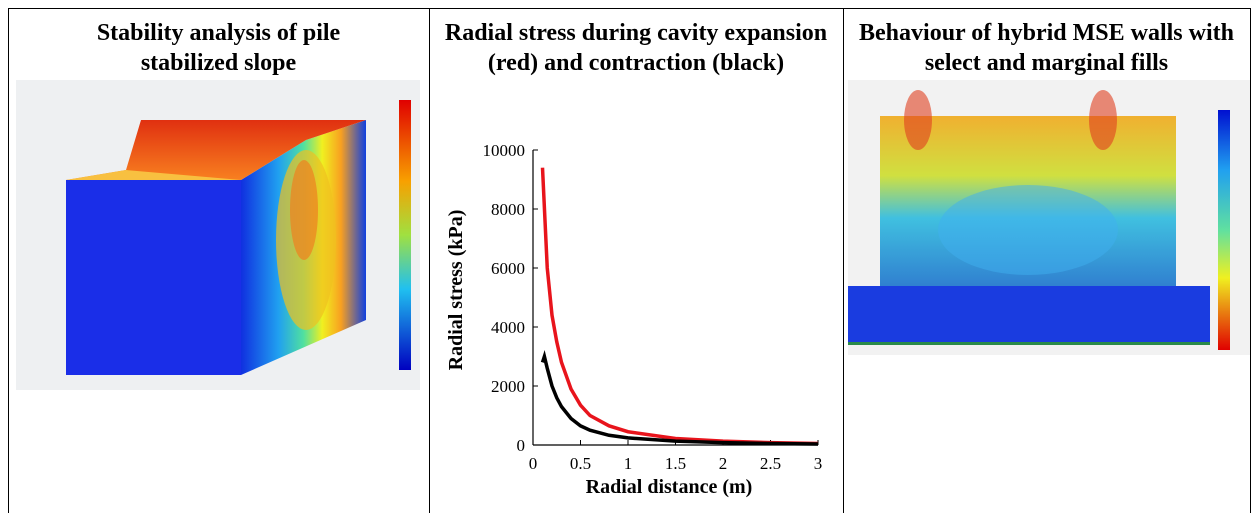 The image size is (1254, 513). Describe the element at coordinates (628, 463) in the screenshot. I see `x-tick-label: 1` at that location.